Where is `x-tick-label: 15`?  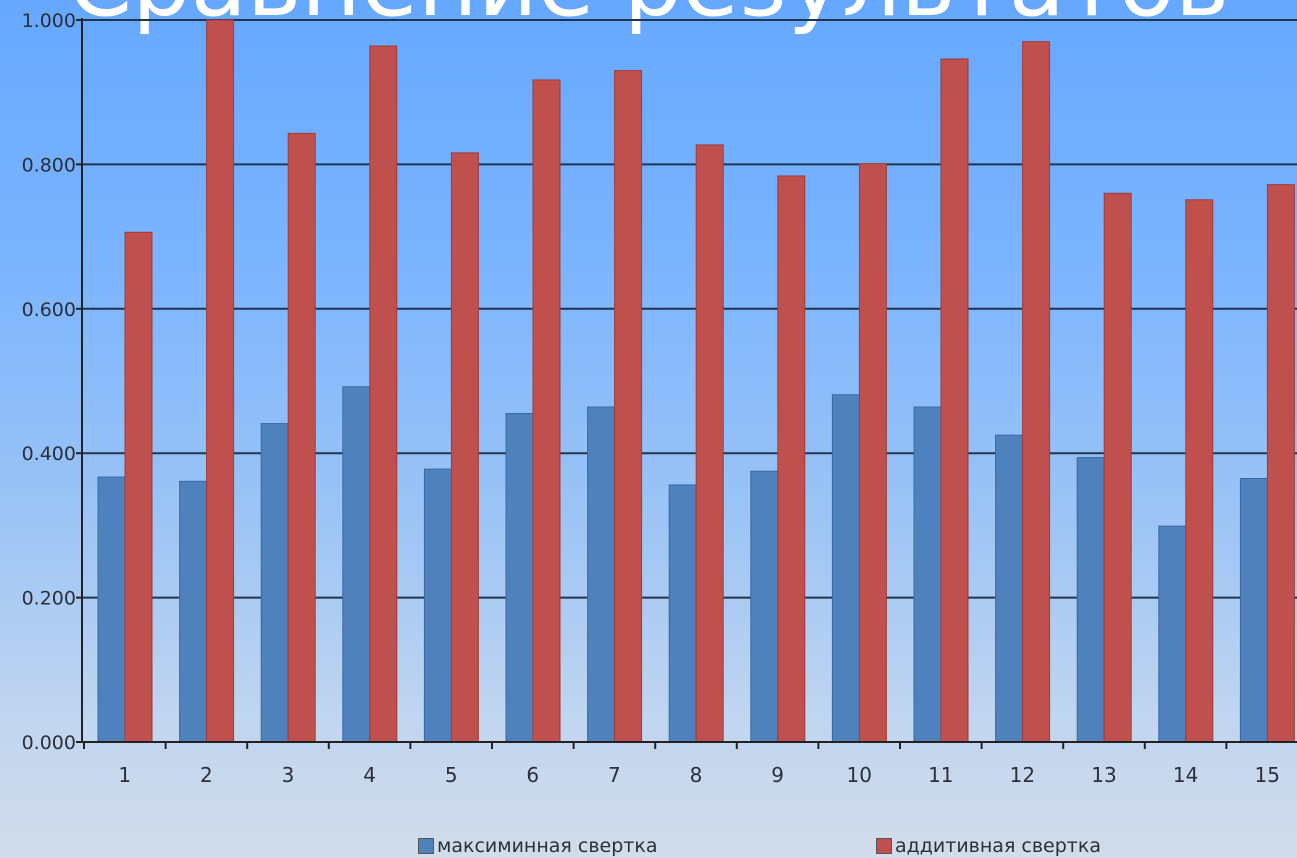 x-tick-label: 15 is located at coordinates (1266, 775).